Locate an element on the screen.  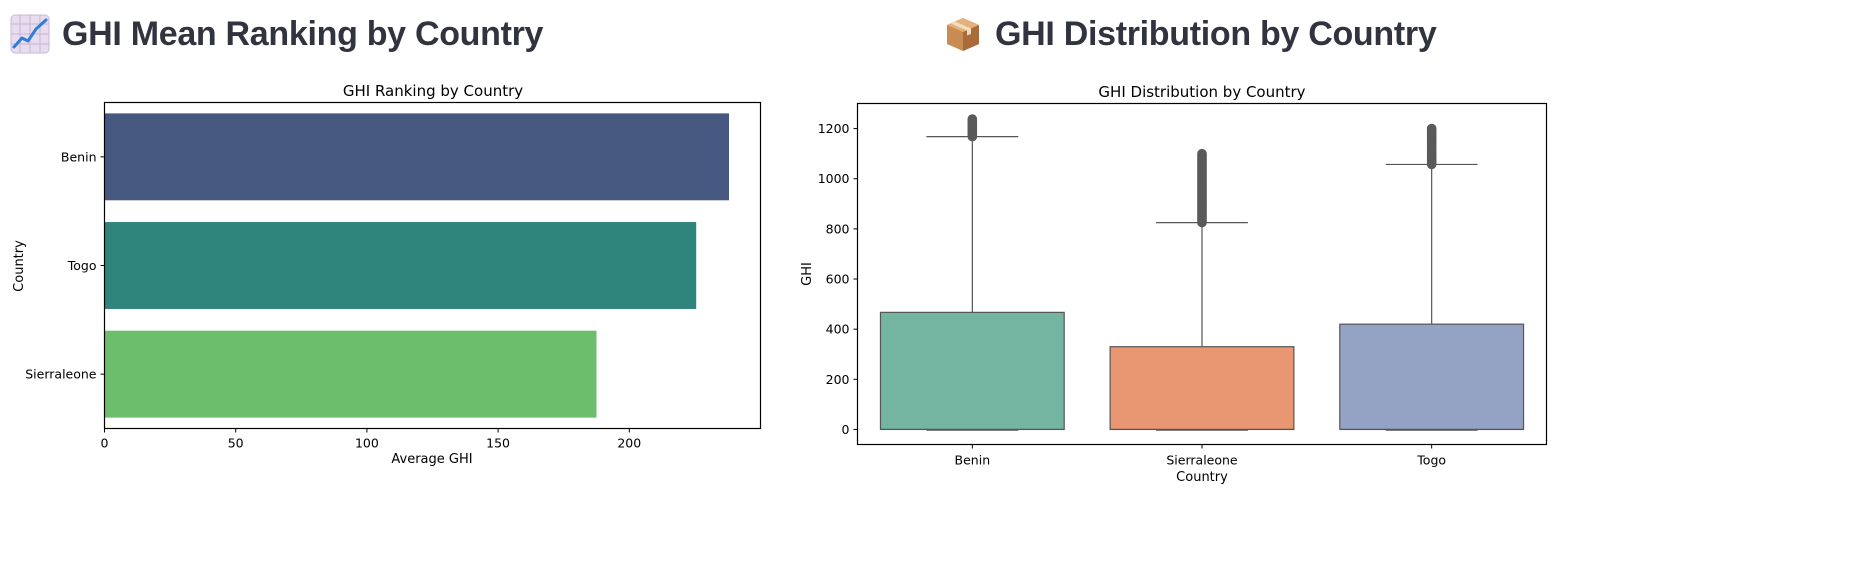
bar-xtick-label: 0 is located at coordinates (105, 443).